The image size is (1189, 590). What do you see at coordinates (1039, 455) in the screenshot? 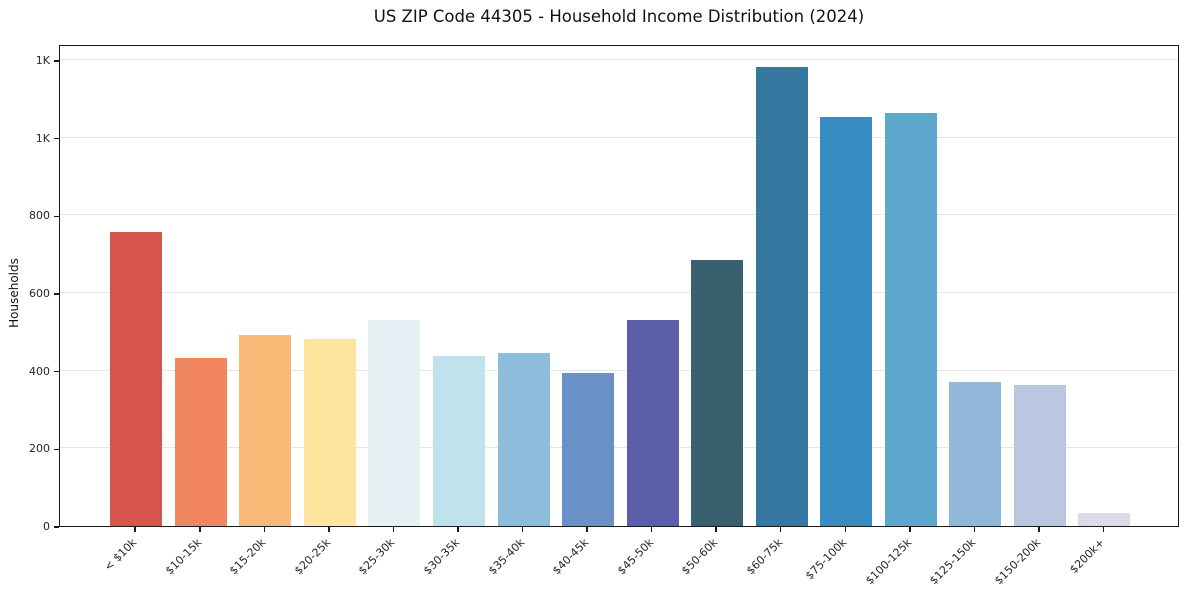
I see `bar-150-200k` at bounding box center [1039, 455].